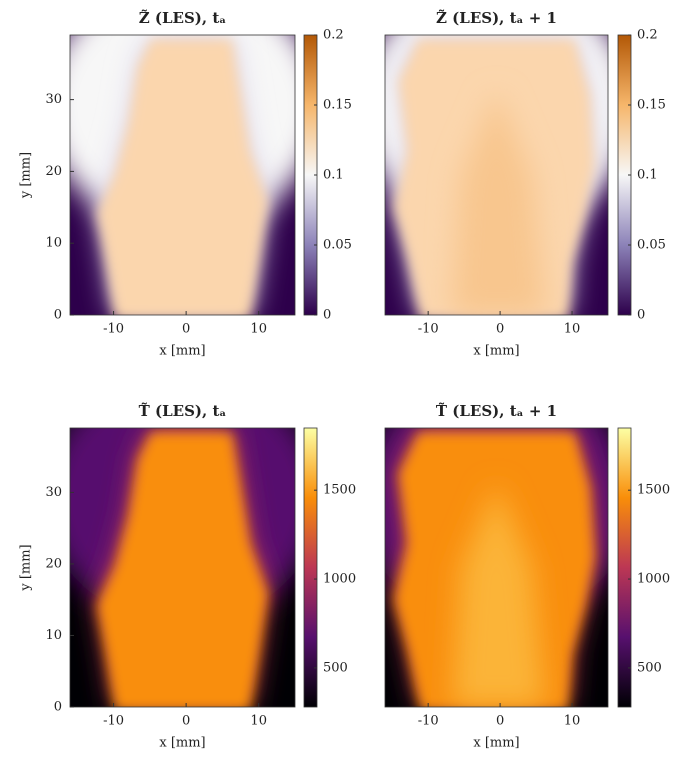 Image resolution: width=683 pixels, height=773 pixels. Describe the element at coordinates (183, 18) in the screenshot. I see `panel-title: Z̃ (LES), tₐ` at that location.